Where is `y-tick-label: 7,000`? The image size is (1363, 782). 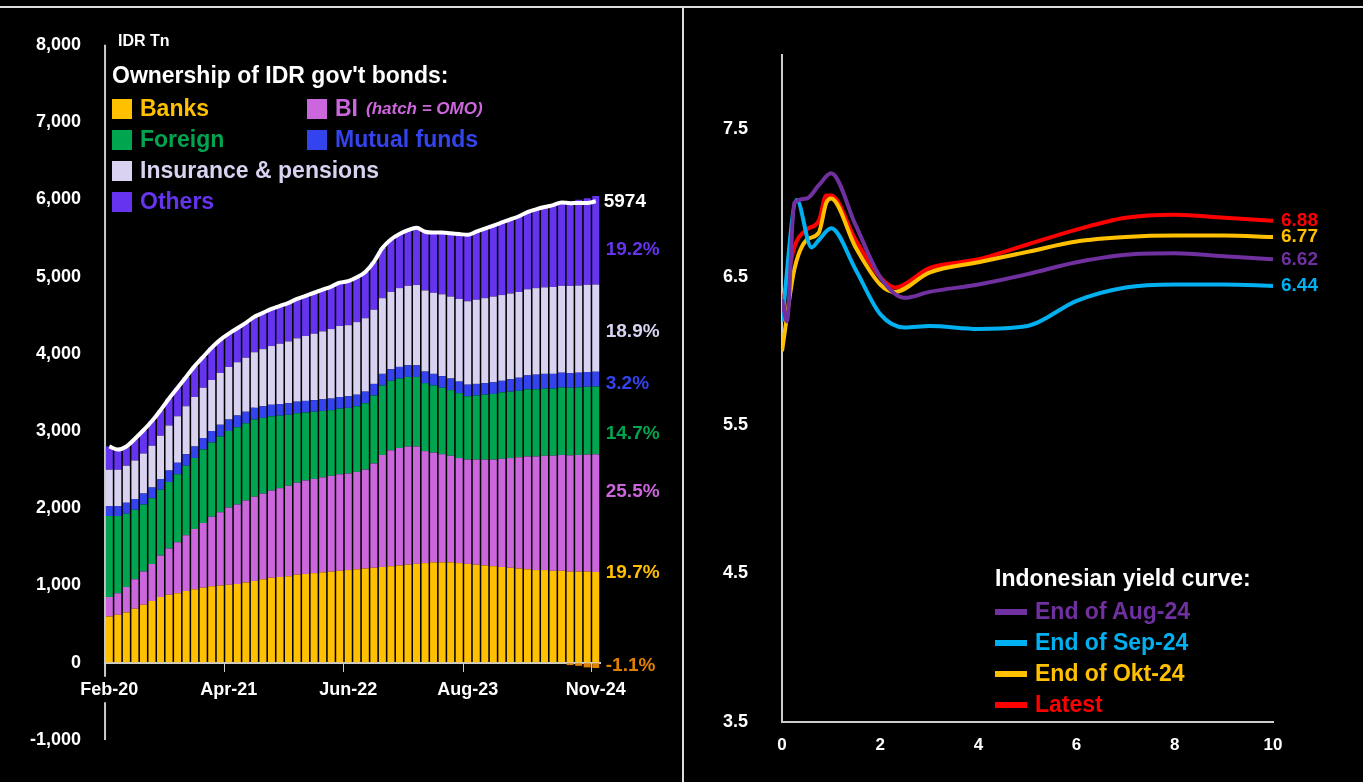 y-tick-label: 7,000 is located at coordinates (58, 121).